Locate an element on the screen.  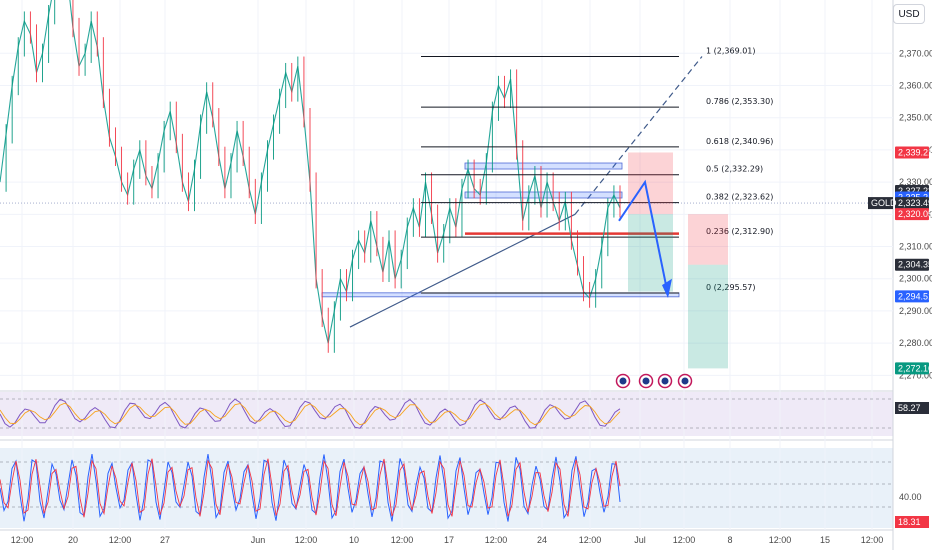
rsi-background is located at coordinates (446, 414).